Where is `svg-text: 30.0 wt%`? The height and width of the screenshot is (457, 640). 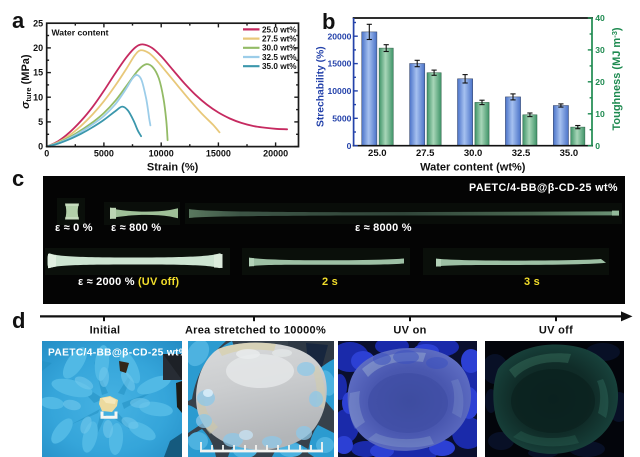
svg-text: 30.0 wt% is located at coordinates (279, 48).